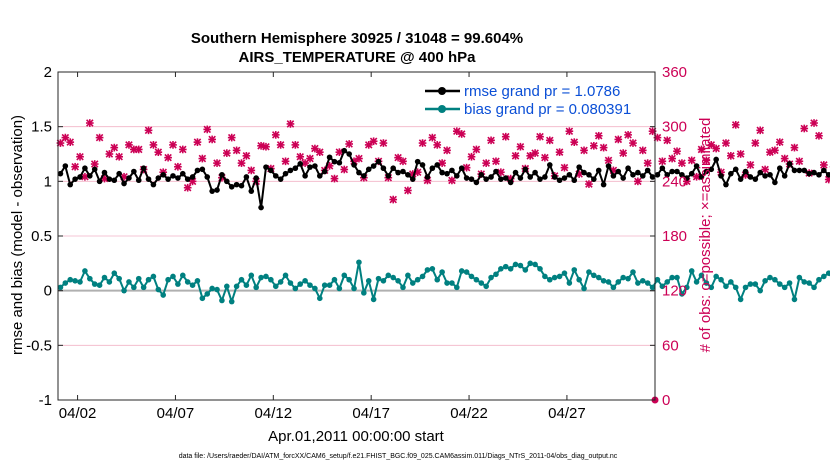  What do you see at coordinates (358, 57) in the screenshot?
I see `chart-subtitle: AIRS_TEMPERATURE @ 400 hPa` at bounding box center [358, 57].